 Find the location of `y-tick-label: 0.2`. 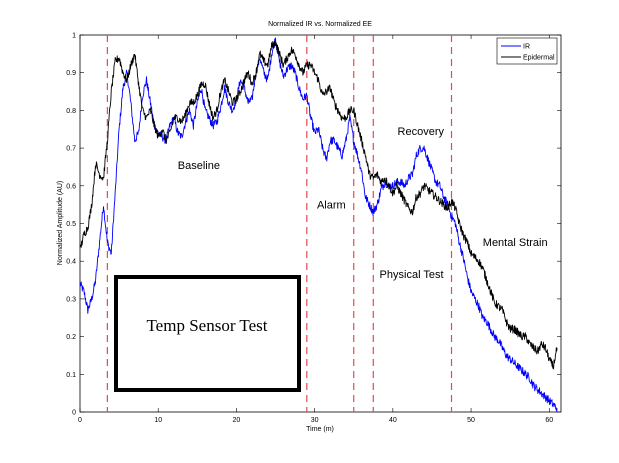

y-tick-label: 0.2 is located at coordinates (71, 337).